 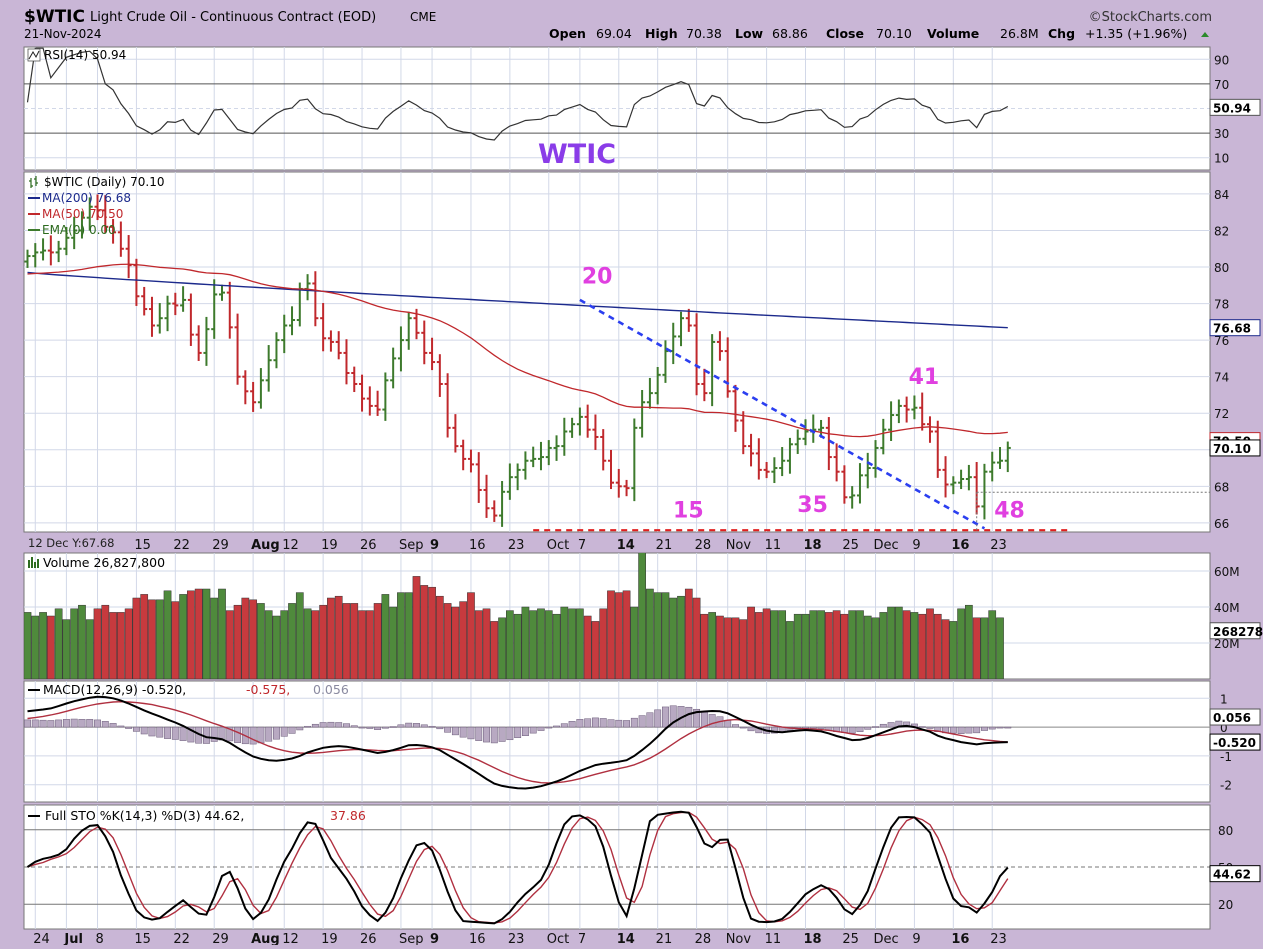 I want to click on price-xtick-label: Nov, so click(x=739, y=545).